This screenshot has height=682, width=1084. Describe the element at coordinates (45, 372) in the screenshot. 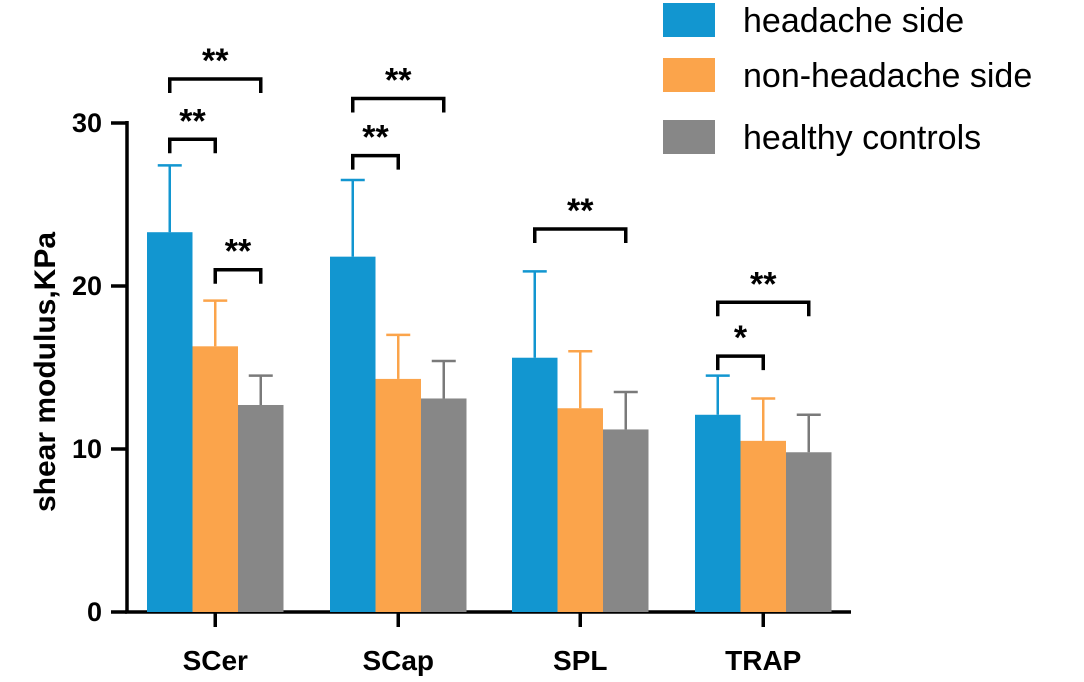

I see `y-axis-title: shear modulus,KPa` at that location.